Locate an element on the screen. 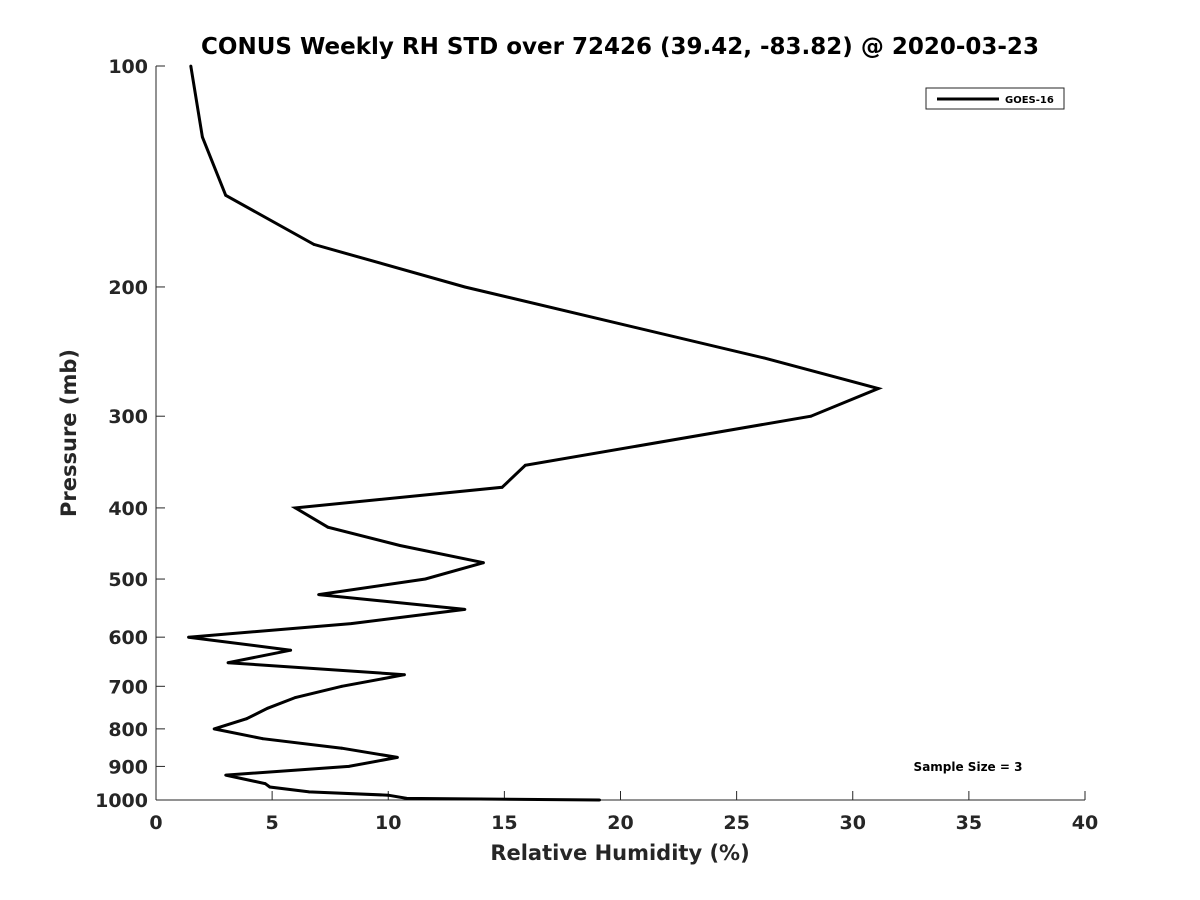  x-ticks: 0 5 10 15 20 25 30 35 40 is located at coordinates (623, 812).